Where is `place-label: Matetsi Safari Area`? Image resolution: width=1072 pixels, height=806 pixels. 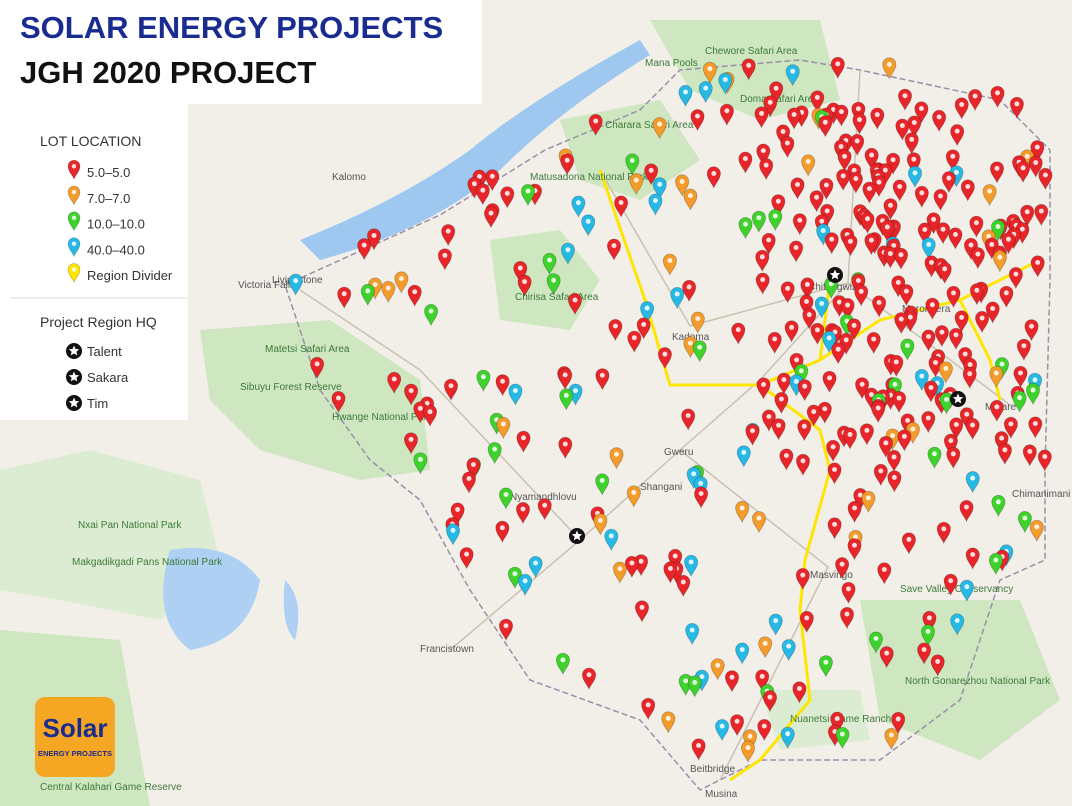 place-label: Matetsi Safari Area is located at coordinates (307, 349).